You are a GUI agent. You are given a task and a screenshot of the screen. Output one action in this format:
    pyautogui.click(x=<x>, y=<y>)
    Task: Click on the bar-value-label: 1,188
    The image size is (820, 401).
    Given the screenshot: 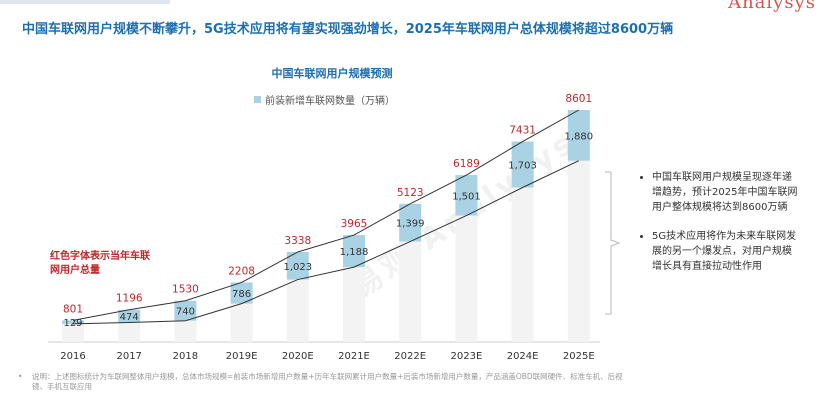 What is the action you would take?
    pyautogui.click(x=354, y=252)
    